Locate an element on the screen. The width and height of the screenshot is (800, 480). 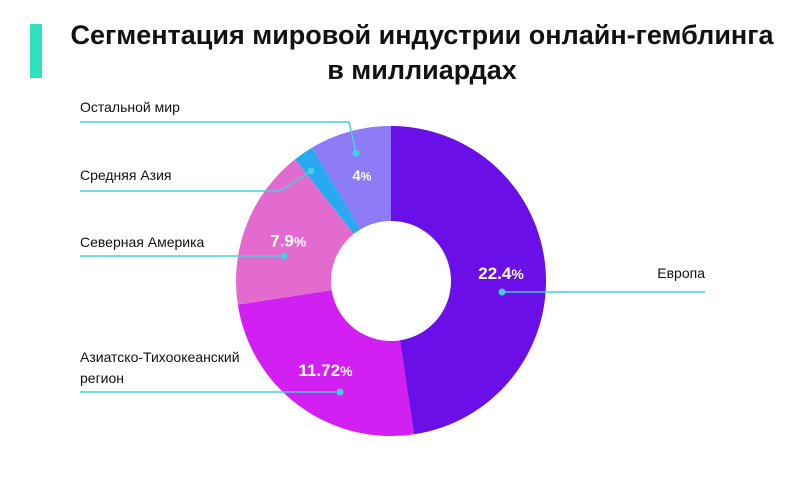
chart-title-line-2: в миллиардах is located at coordinates (422, 70).